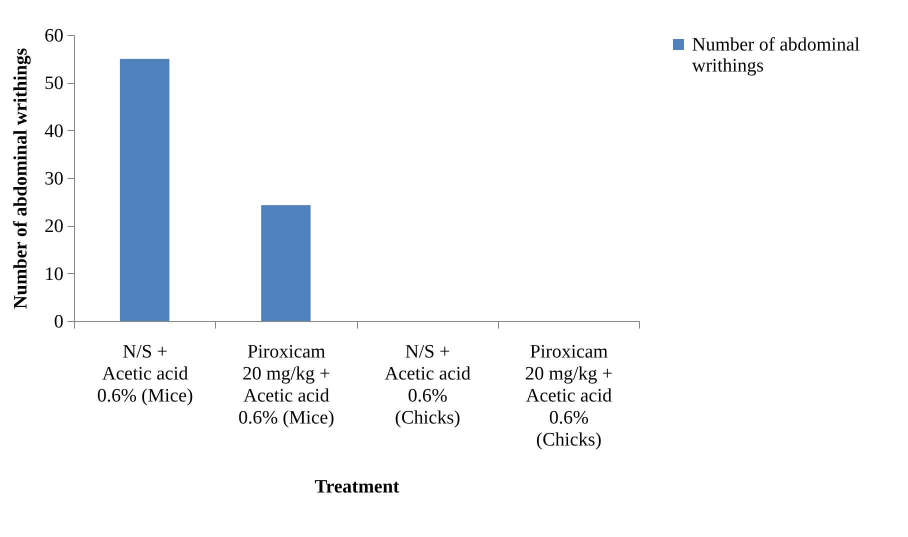 The image size is (908, 537). I want to click on x-tick-label: Piroxicam 20 mg/kg + Acetic acid 0.6% (Mice), so click(286, 385).